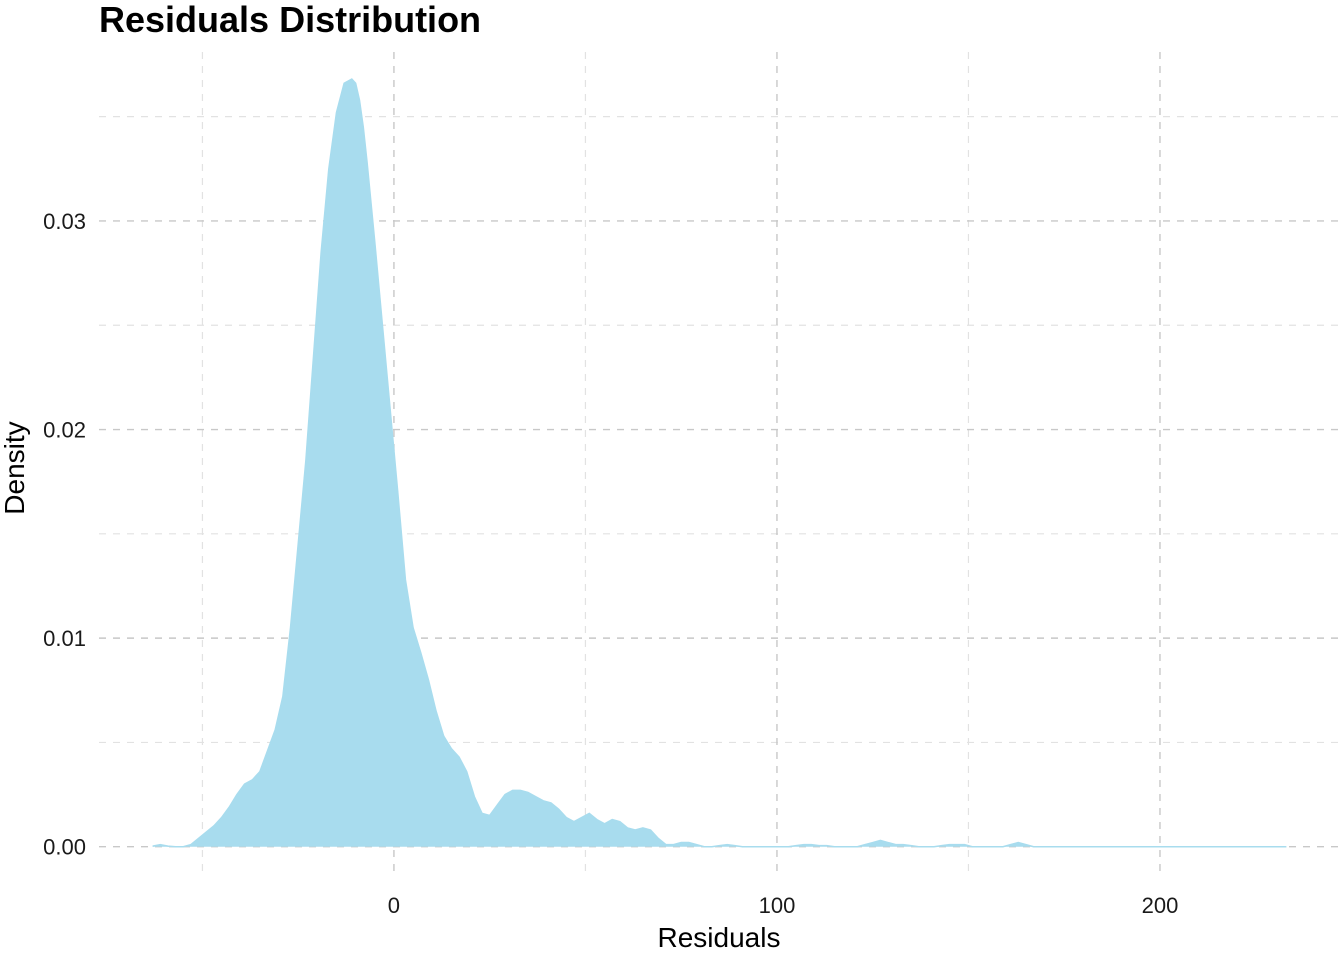 This screenshot has height=960, width=1344. What do you see at coordinates (64, 638) in the screenshot?
I see `y-tick-label: 0.01` at bounding box center [64, 638].